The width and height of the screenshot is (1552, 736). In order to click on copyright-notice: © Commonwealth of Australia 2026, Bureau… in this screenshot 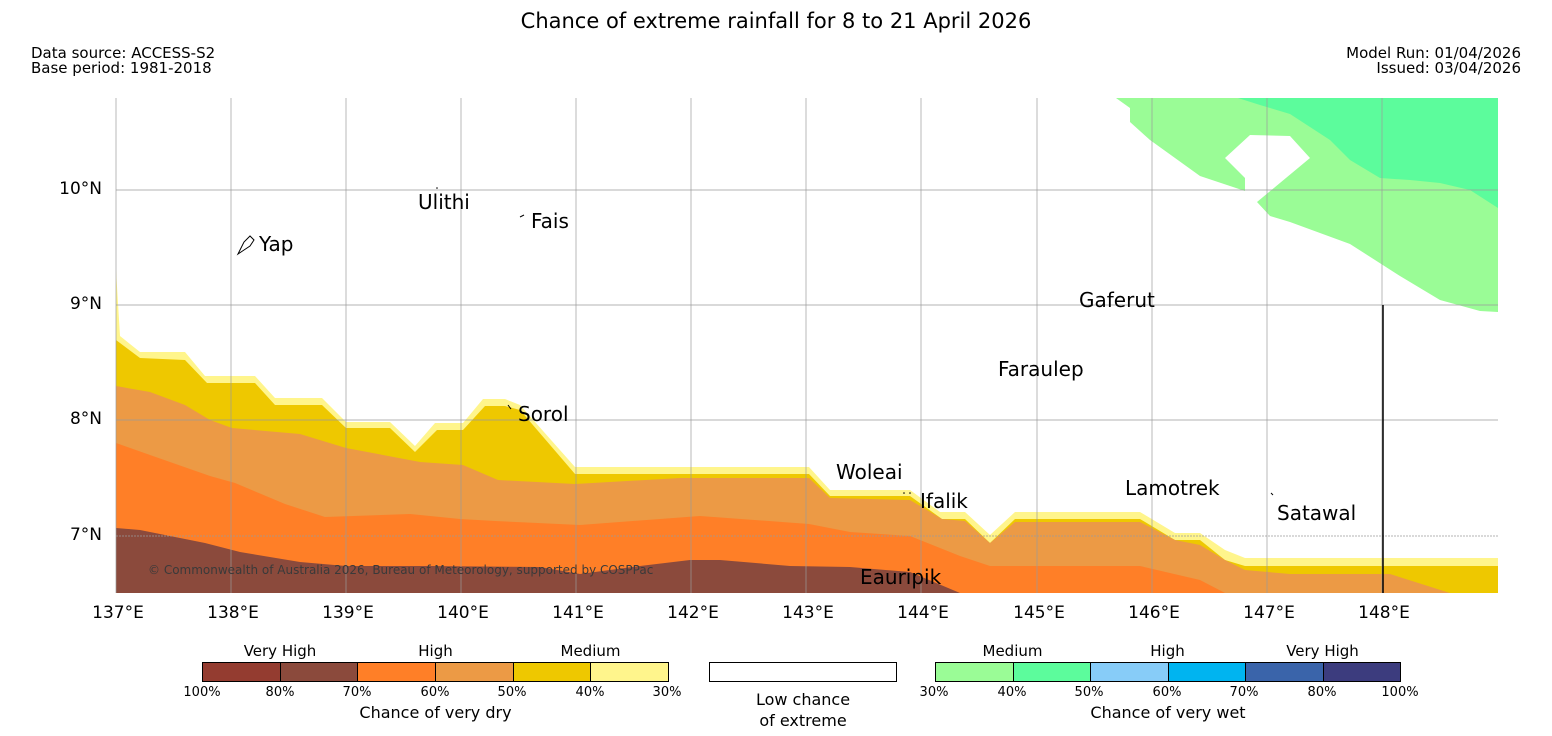, I will do `click(401, 570)`.